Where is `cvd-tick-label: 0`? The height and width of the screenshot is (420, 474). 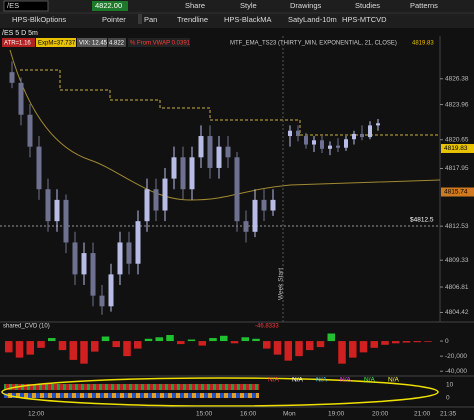 cvd-tick-label: 0 is located at coordinates (447, 341).